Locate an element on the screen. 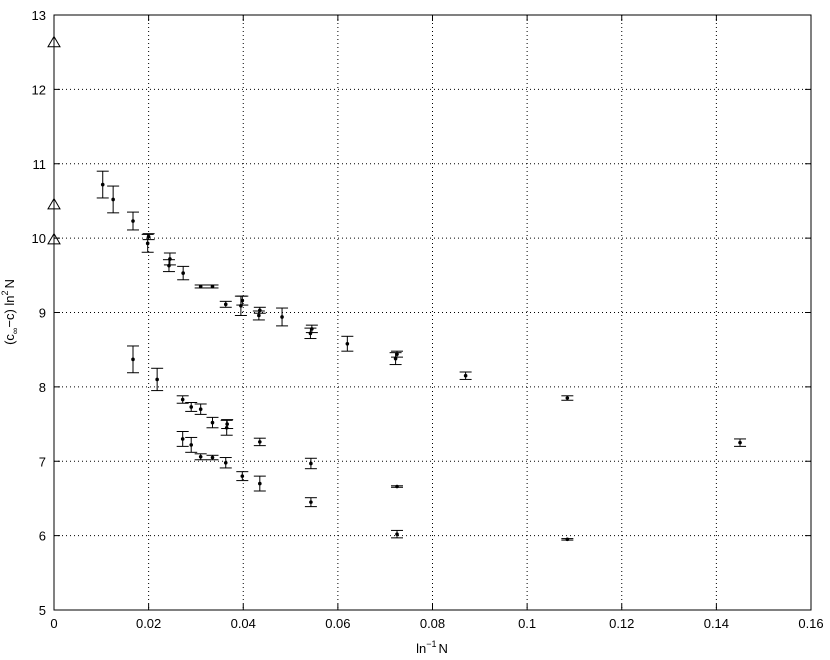 The image size is (830, 660). y-tick-label: 6 is located at coordinates (42, 536).